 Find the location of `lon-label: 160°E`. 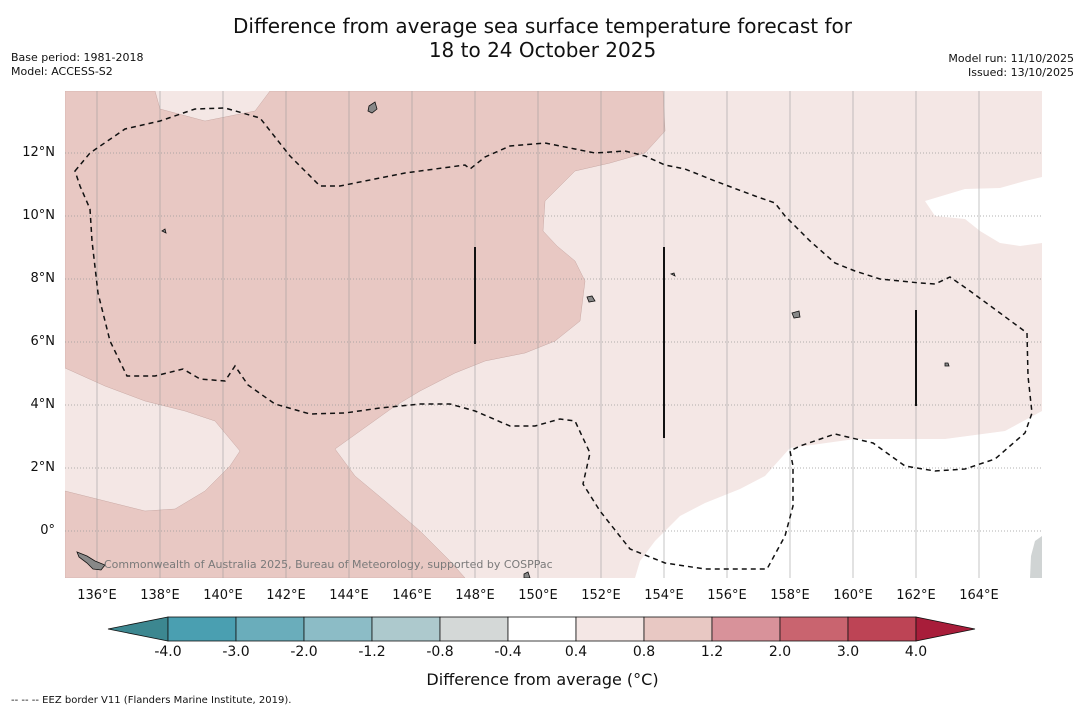

lon-label: 160°E is located at coordinates (853, 595).